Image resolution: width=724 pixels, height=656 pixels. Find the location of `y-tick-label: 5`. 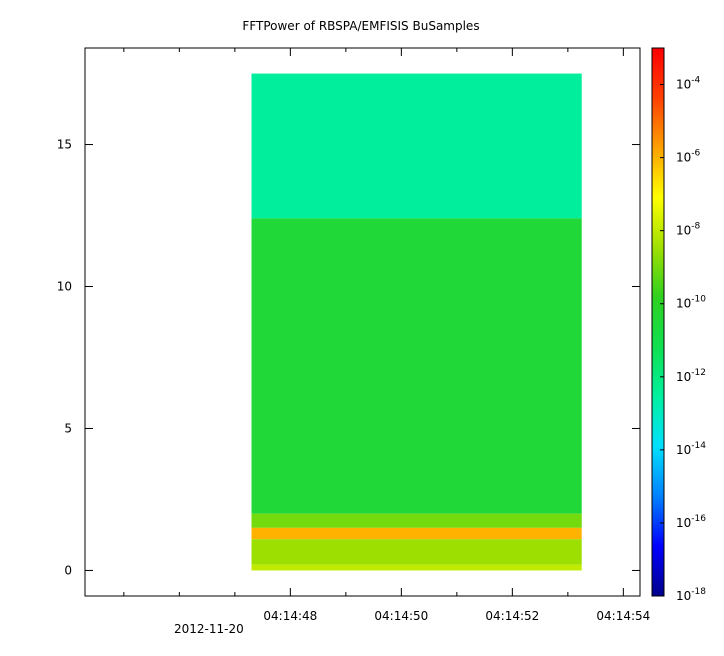

y-tick-label: 5 is located at coordinates (68, 428).